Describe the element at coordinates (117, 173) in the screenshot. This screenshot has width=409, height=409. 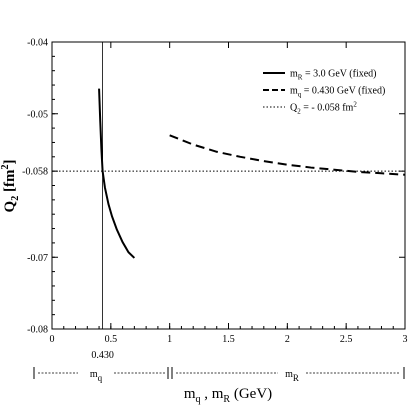
I see `series-line-solid` at that location.